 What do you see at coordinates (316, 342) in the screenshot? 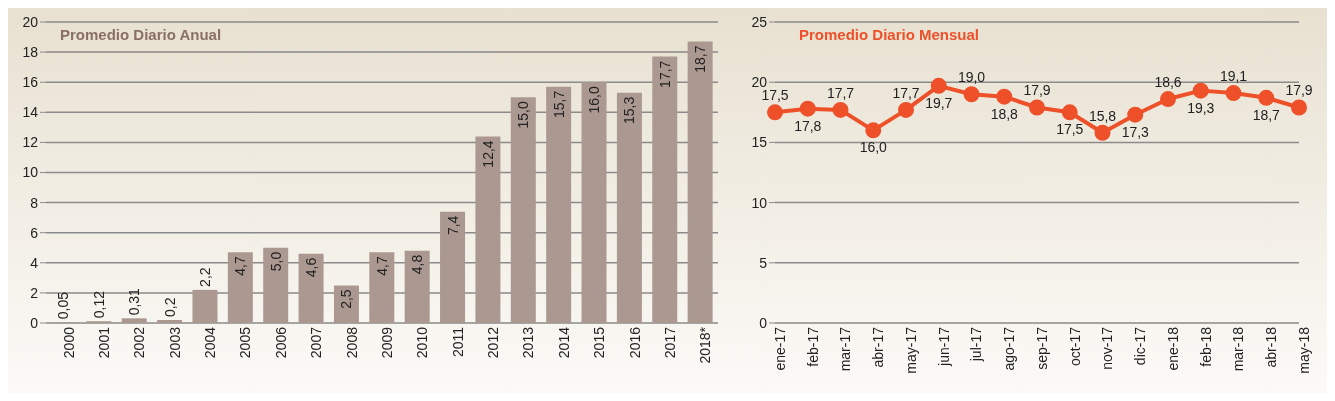
I see `x-tick-label: 2007` at bounding box center [316, 342].